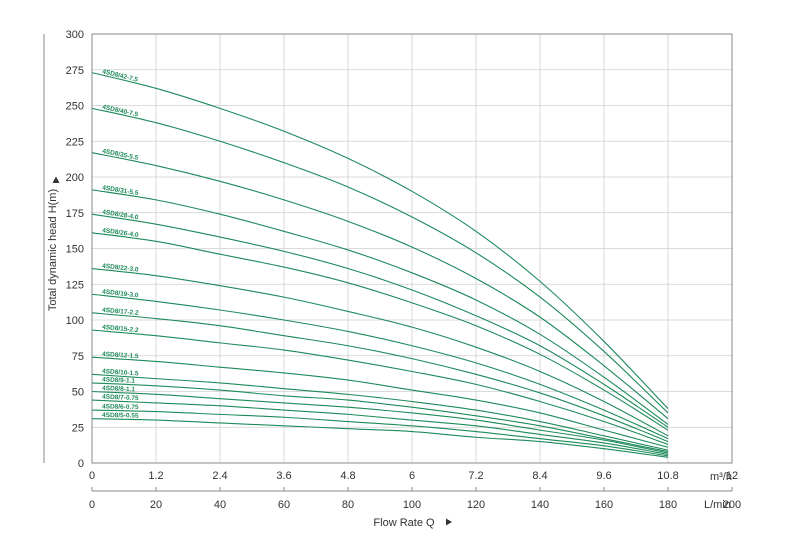 Image resolution: width=800 pixels, height=552 pixels. Describe the element at coordinates (380, 438) in the screenshot. I see `curve-4SD8/5-0.55` at that location.